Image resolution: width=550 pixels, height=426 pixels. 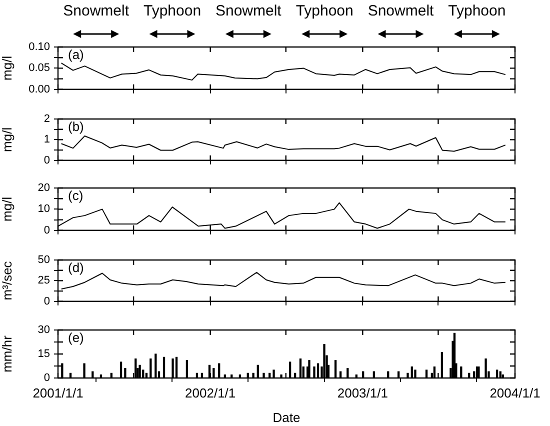 What do you see at coordinates (76, 338) in the screenshot?
I see `annotation: (e)` at bounding box center [76, 338].